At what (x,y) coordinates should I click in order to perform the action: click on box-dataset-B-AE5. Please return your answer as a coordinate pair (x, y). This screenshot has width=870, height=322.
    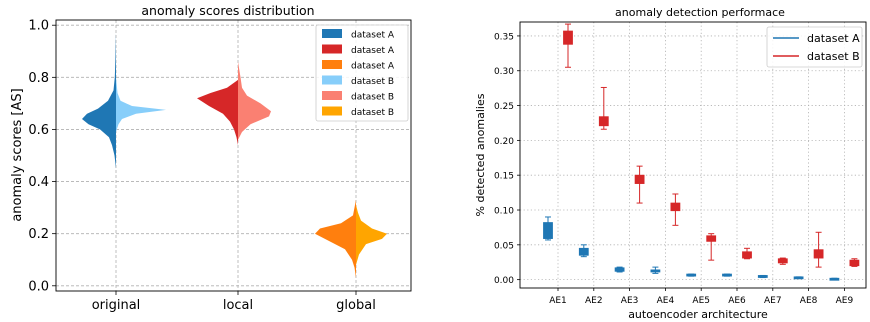
    Looking at the image, I should click on (711, 238).